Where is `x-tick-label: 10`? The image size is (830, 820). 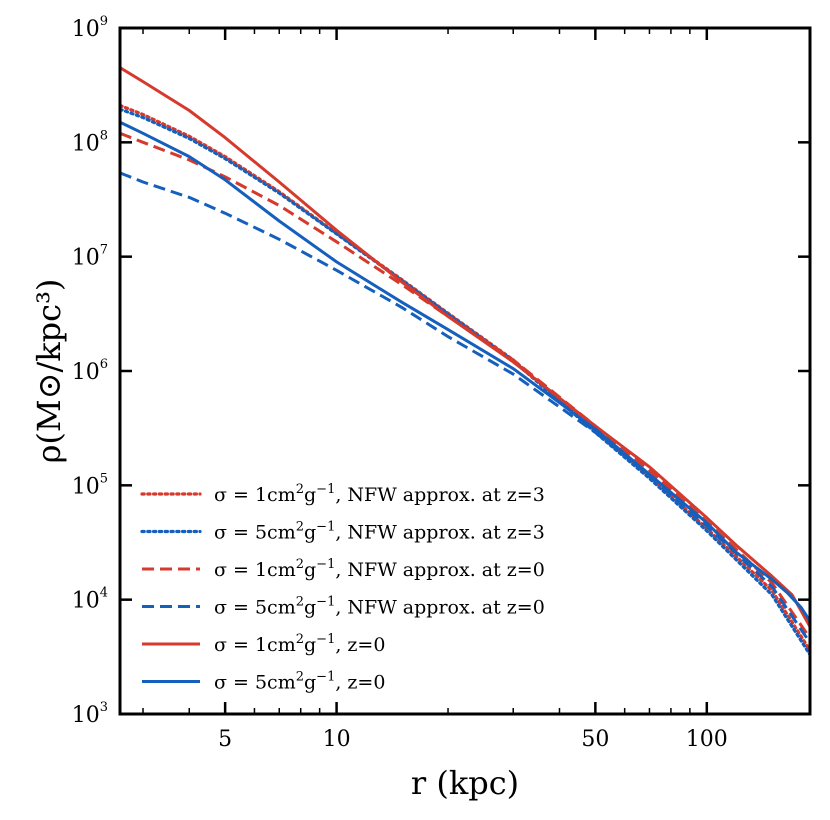 x-tick-label: 10 is located at coordinates (337, 739).